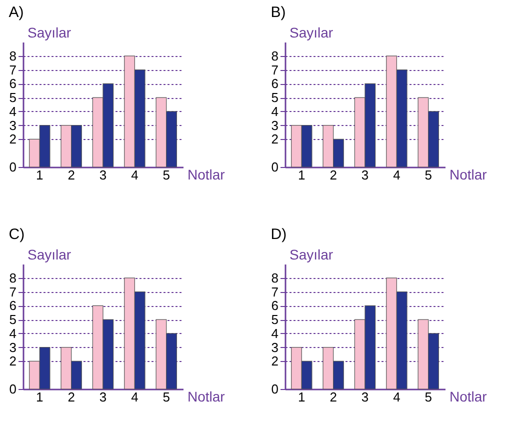 Image resolution: width=532 pixels, height=425 pixels. I want to click on chart-title: A), so click(16, 12).